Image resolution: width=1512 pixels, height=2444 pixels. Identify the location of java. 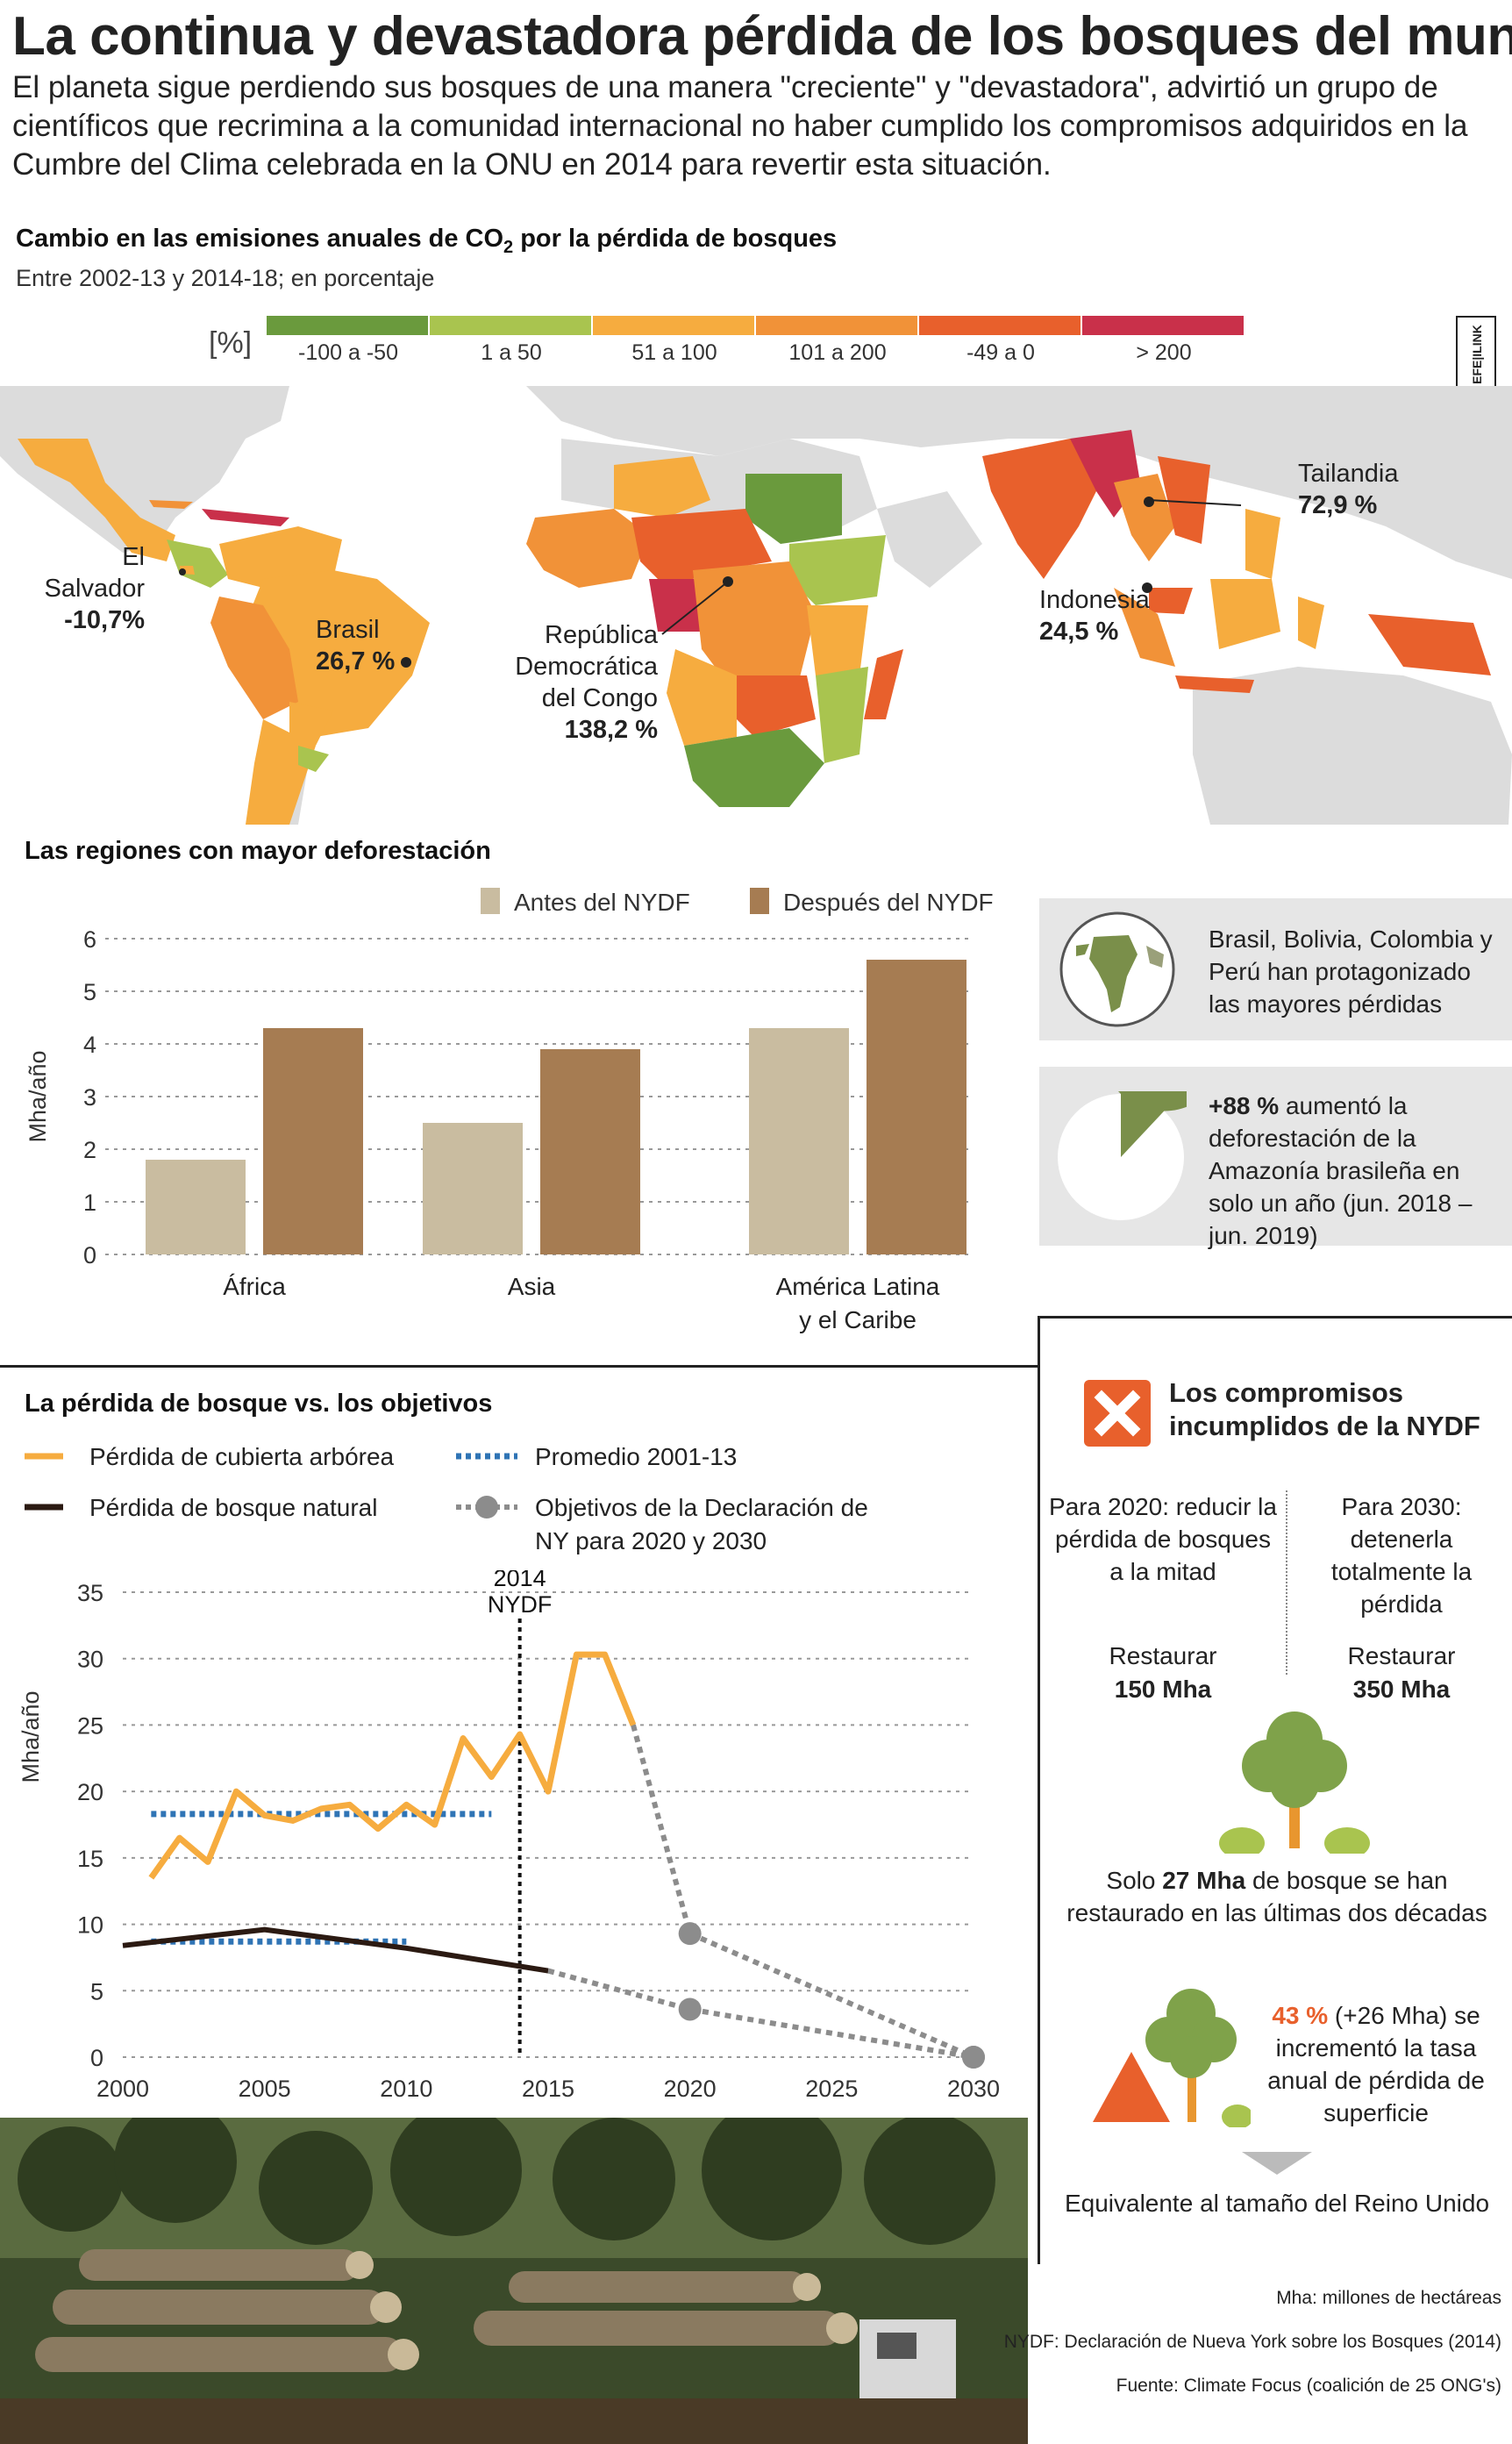
(1214, 684).